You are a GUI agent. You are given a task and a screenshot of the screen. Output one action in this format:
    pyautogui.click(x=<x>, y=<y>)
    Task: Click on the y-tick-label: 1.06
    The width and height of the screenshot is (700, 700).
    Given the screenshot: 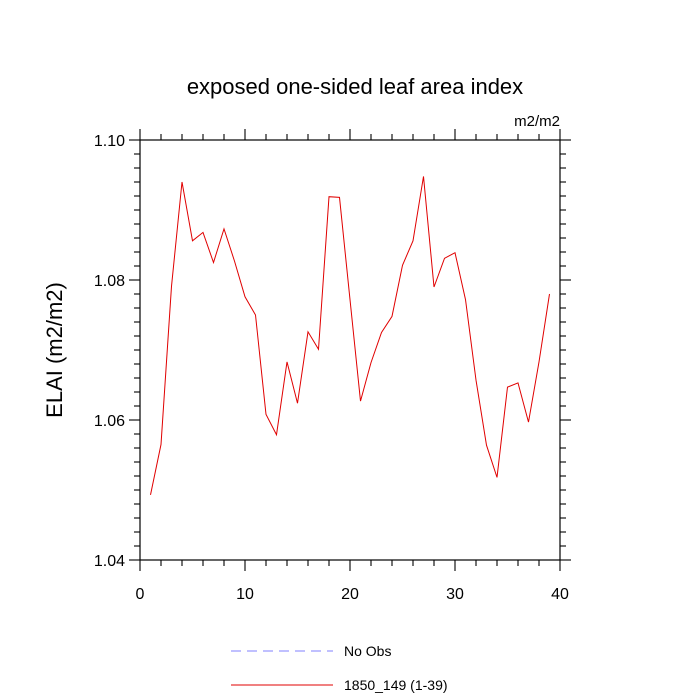 What is the action you would take?
    pyautogui.click(x=109, y=421)
    